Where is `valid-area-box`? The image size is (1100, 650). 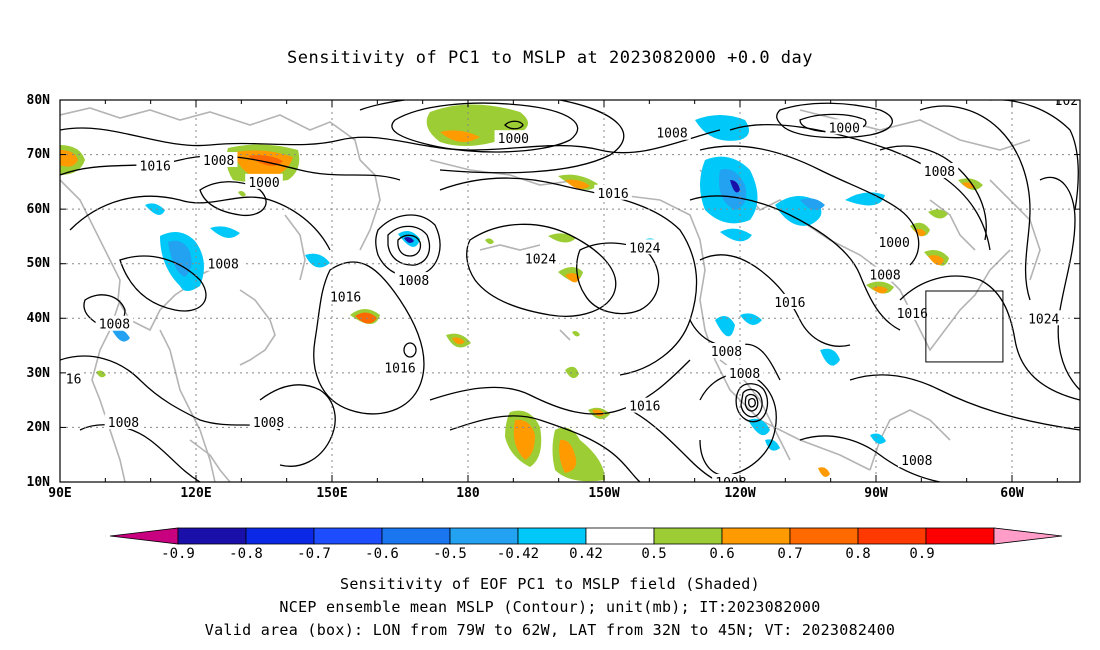
valid-area-box is located at coordinates (964, 326).